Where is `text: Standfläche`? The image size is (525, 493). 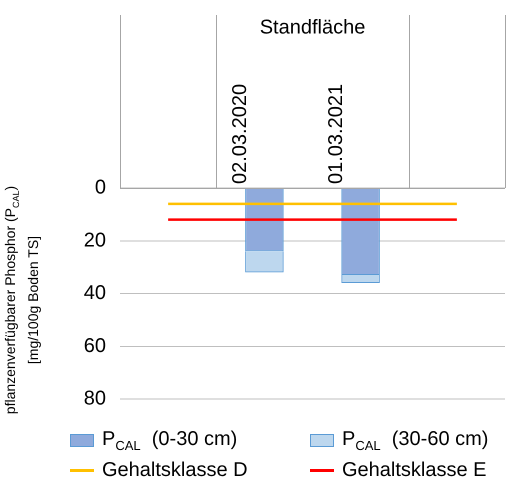
text: Standfläche is located at coordinates (313, 27).